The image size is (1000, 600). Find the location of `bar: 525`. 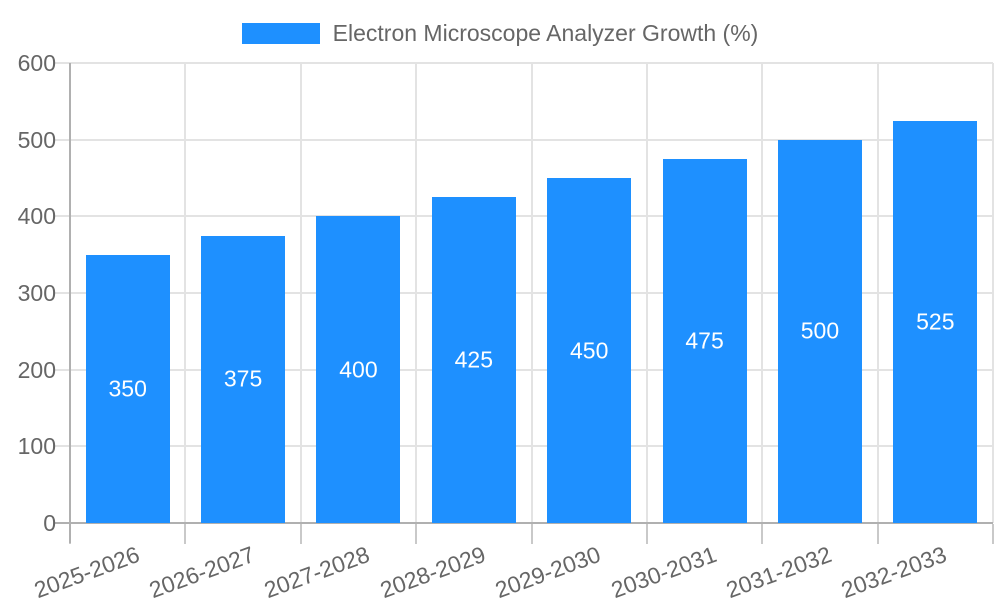

bar: 525 is located at coordinates (935, 321).